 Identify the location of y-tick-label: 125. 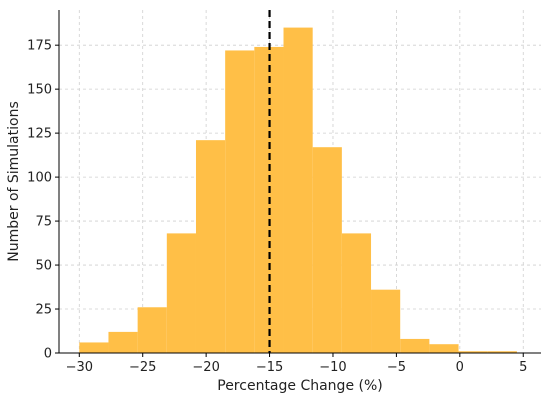
(39, 134).